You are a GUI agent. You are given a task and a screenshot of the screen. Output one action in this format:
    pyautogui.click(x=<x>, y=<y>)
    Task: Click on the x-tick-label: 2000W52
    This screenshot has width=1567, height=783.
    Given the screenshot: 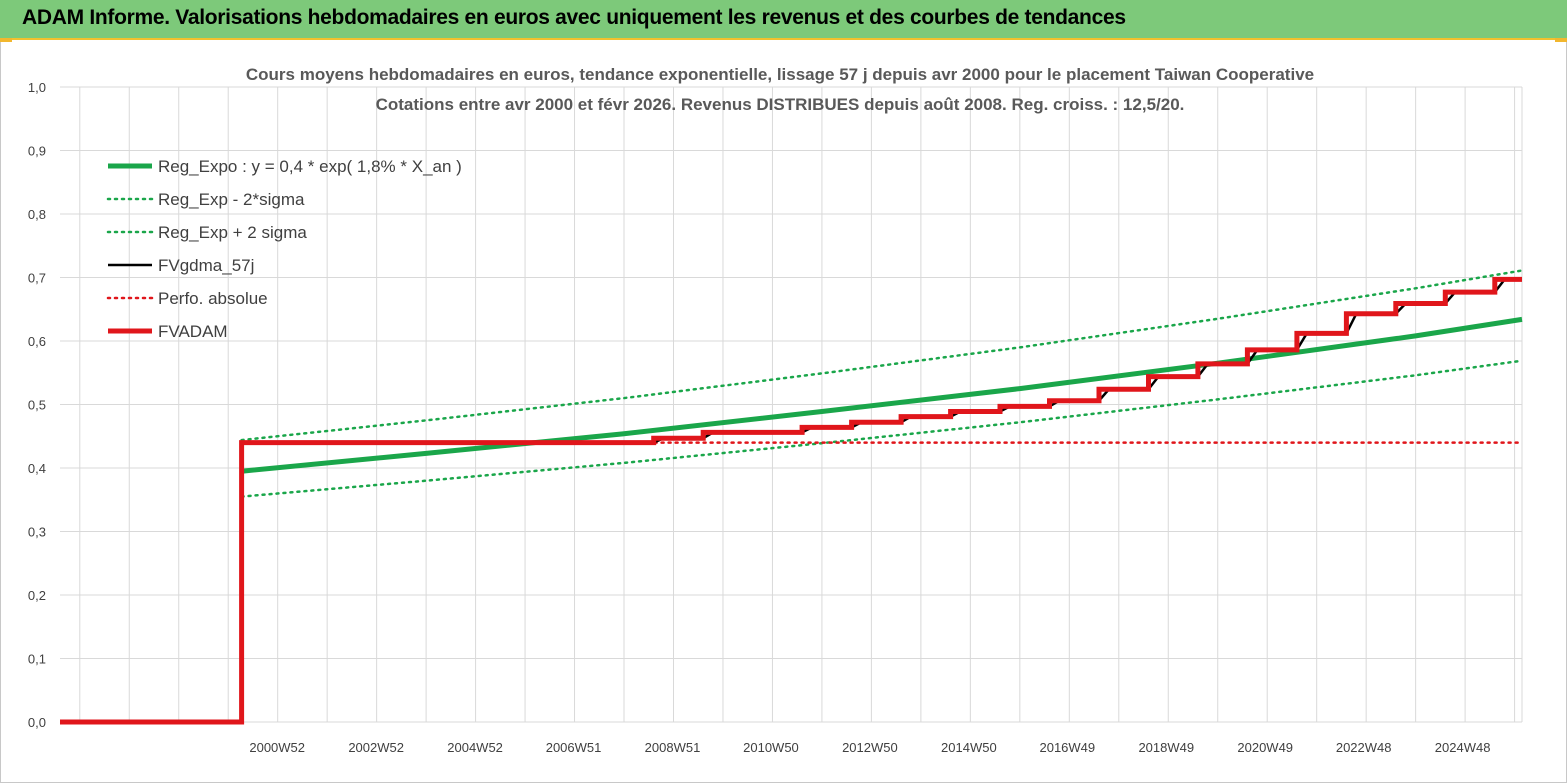 What is the action you would take?
    pyautogui.click(x=277, y=747)
    